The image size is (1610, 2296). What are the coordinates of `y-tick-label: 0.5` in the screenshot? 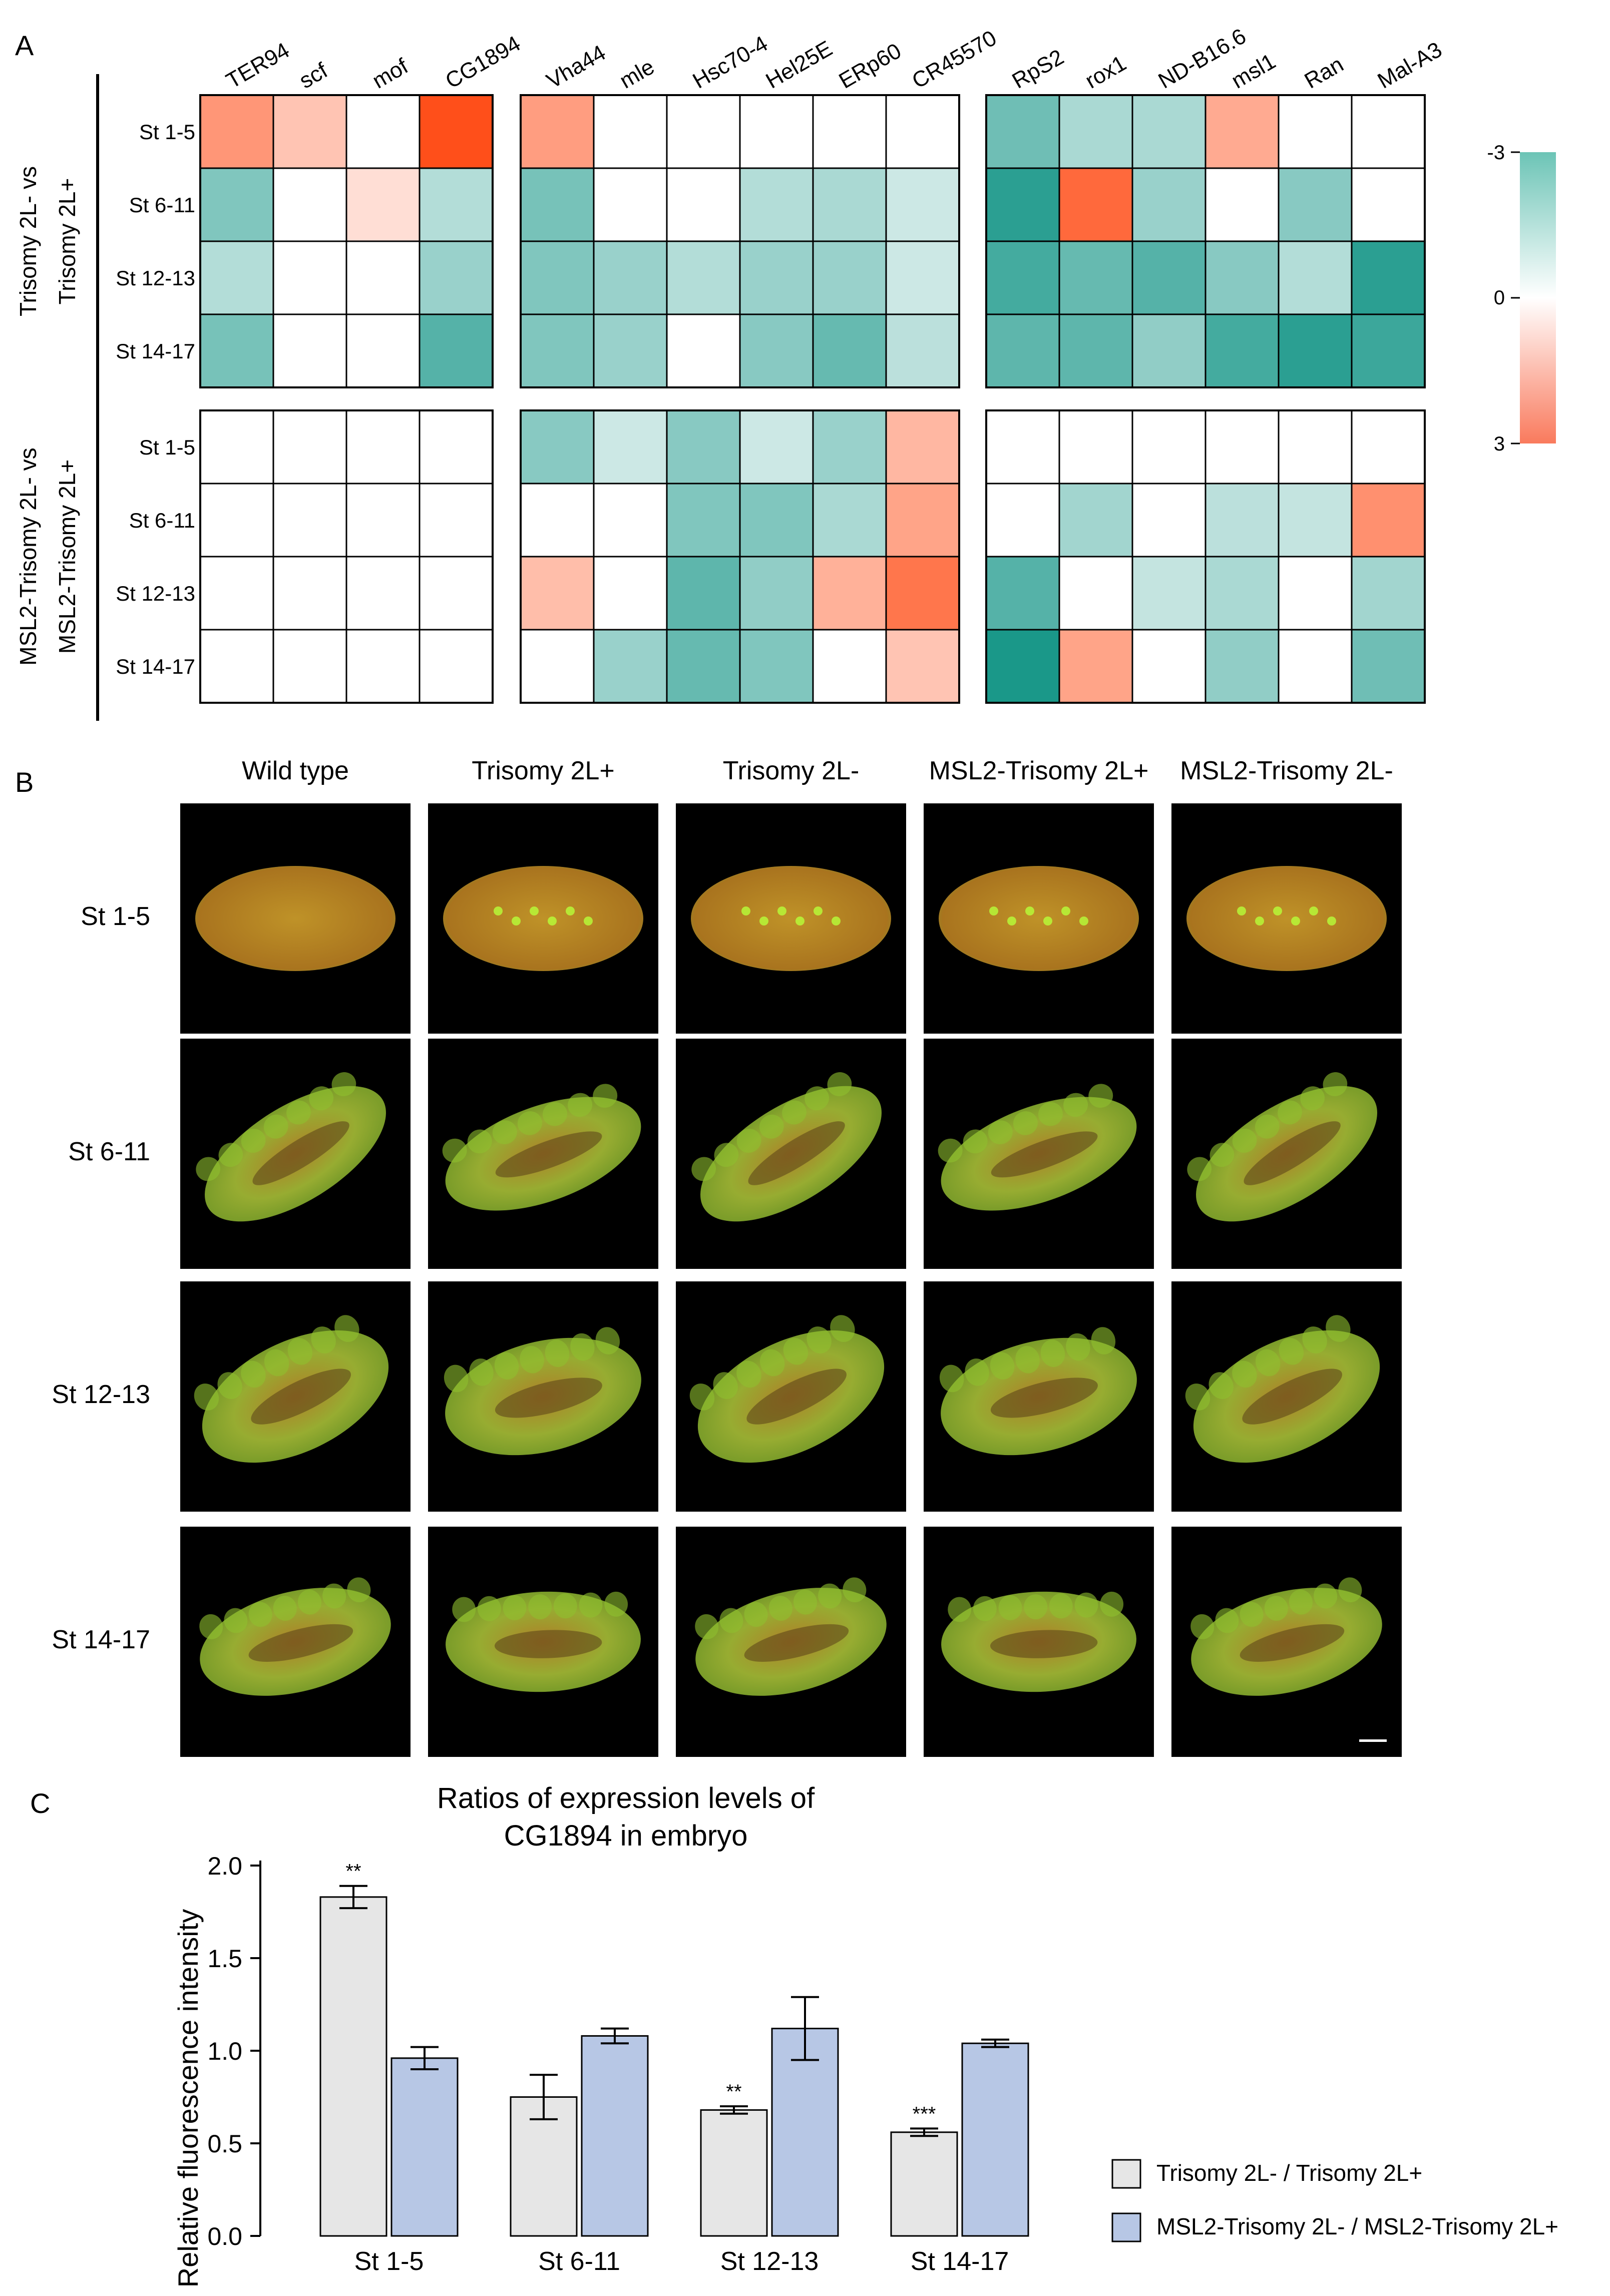 It's located at (224, 2144).